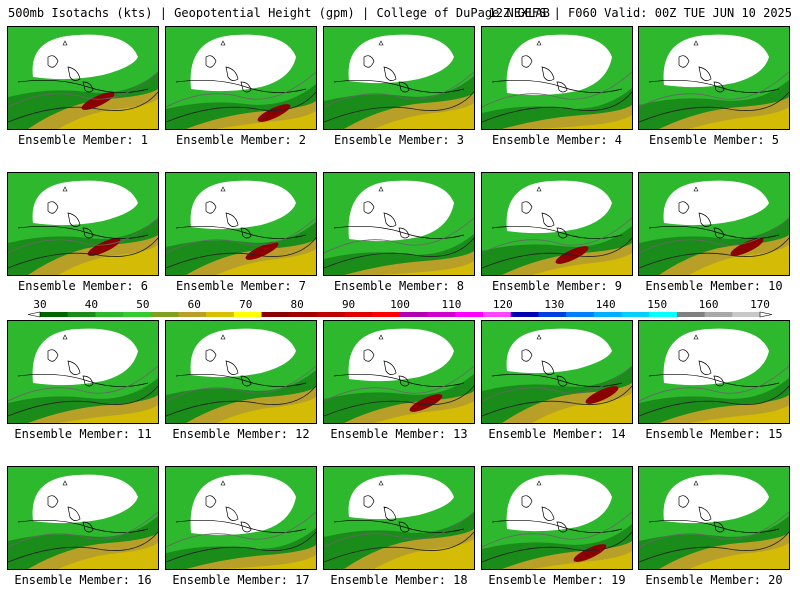 The width and height of the screenshot is (800, 600). I want to click on colorbar-tick-label: 110, so click(451, 304).